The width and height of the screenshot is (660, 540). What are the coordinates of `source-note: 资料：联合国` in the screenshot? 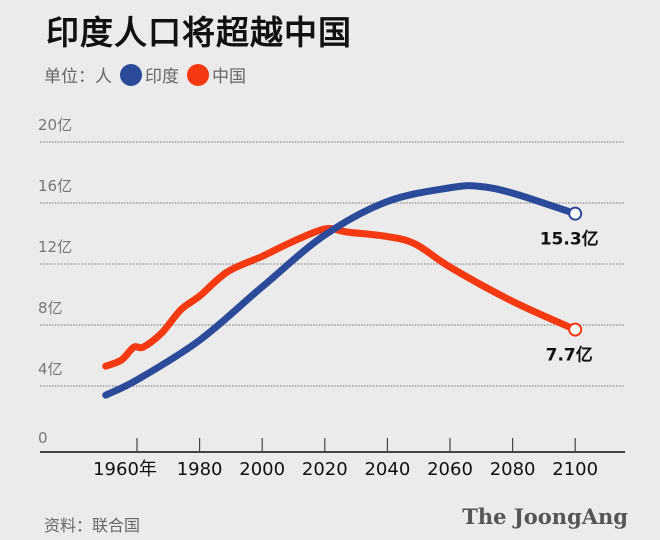 It's located at (92, 525).